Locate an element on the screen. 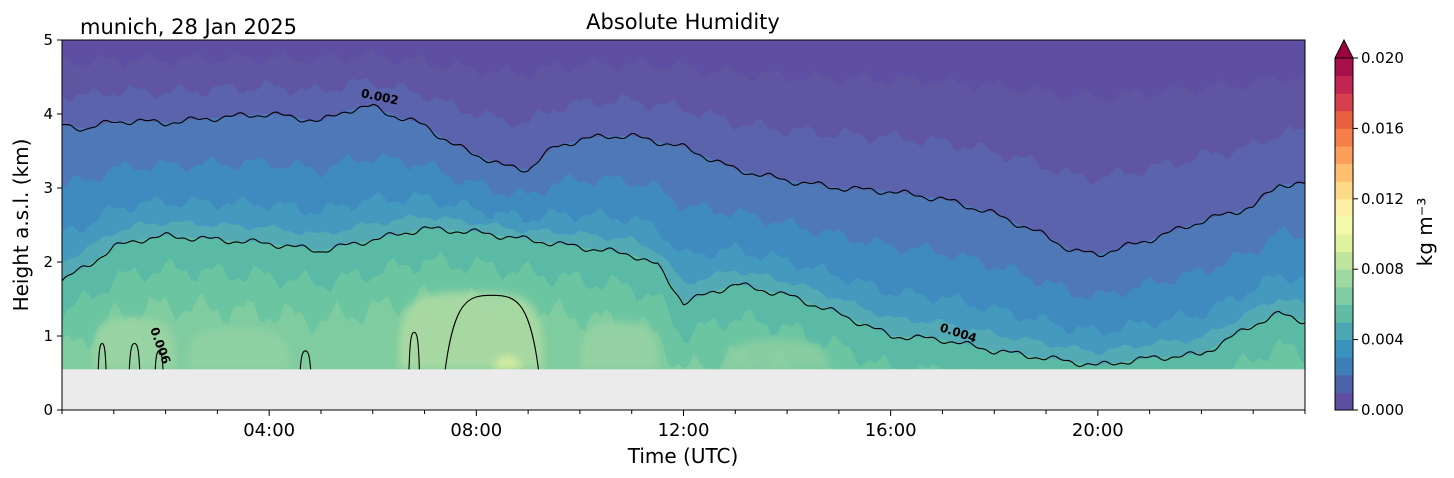 This screenshot has width=1454, height=478. y-tick-label: 3 is located at coordinates (48, 188).